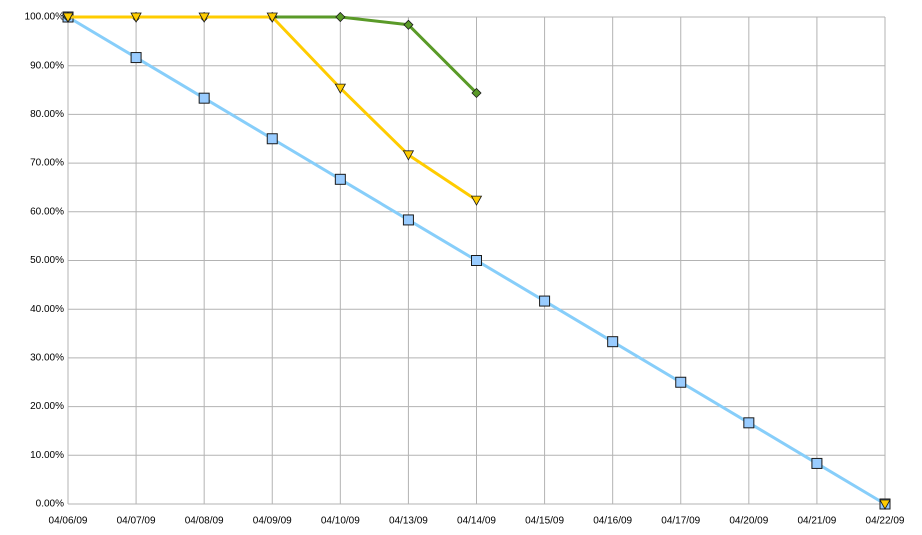 The height and width of the screenshot is (535, 922). Describe the element at coordinates (47, 260) in the screenshot. I see `y-tick-label: 50.00%` at that location.